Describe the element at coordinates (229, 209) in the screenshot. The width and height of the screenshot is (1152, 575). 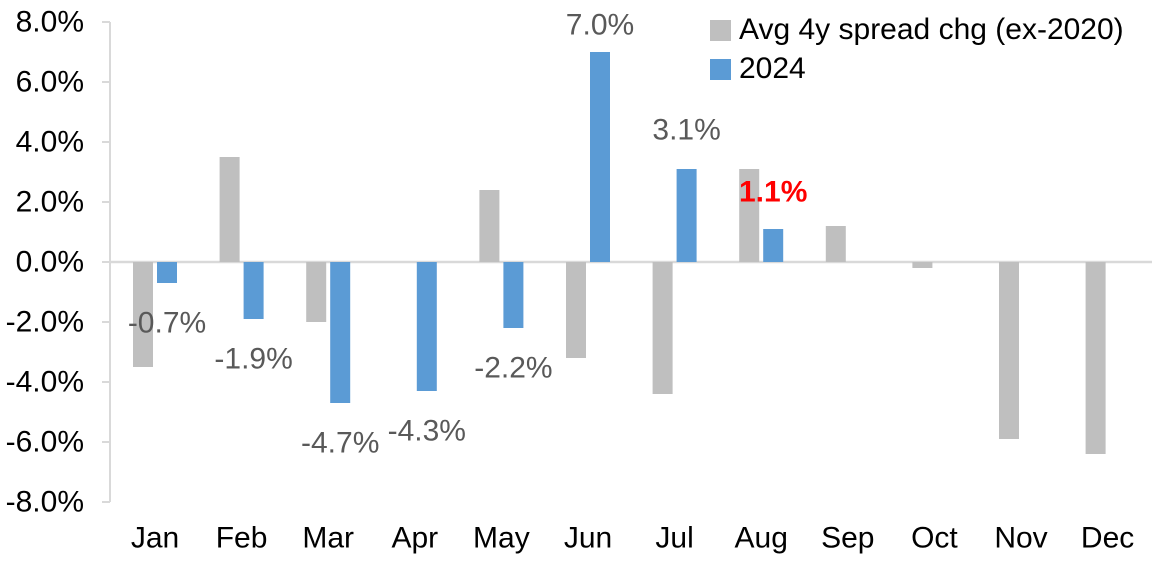
I see `bar-avg-feb` at that location.